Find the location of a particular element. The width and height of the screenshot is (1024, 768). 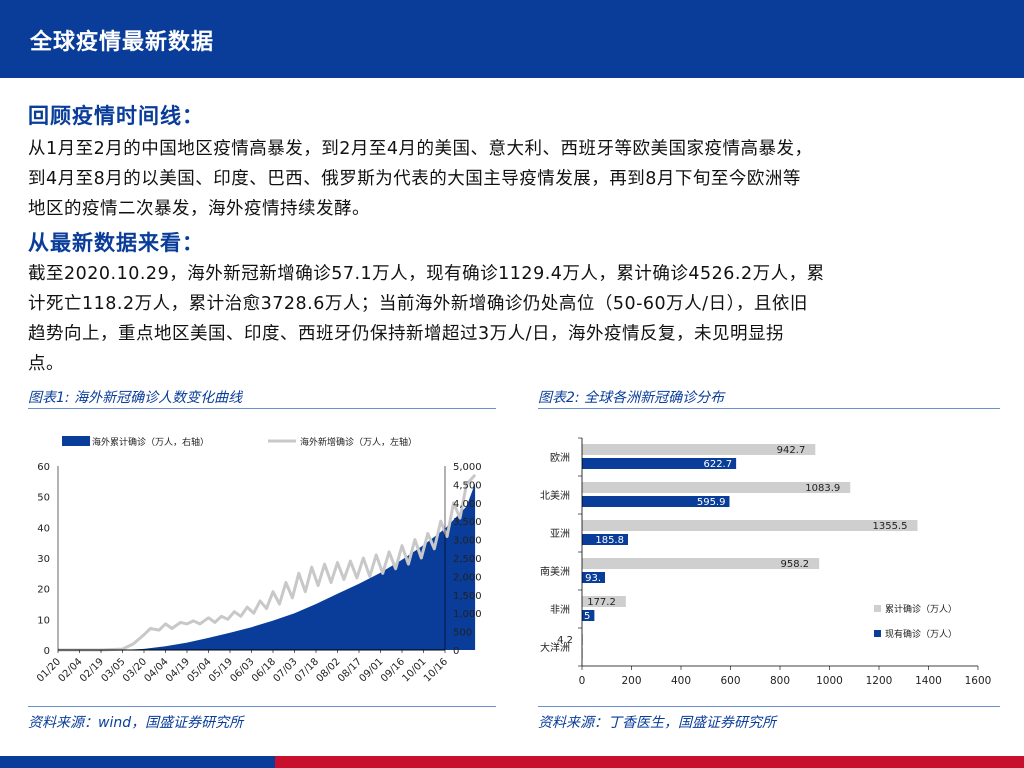

figure2-source: 资料来源：丁香医生，国盛证券研究所 is located at coordinates (657, 723).